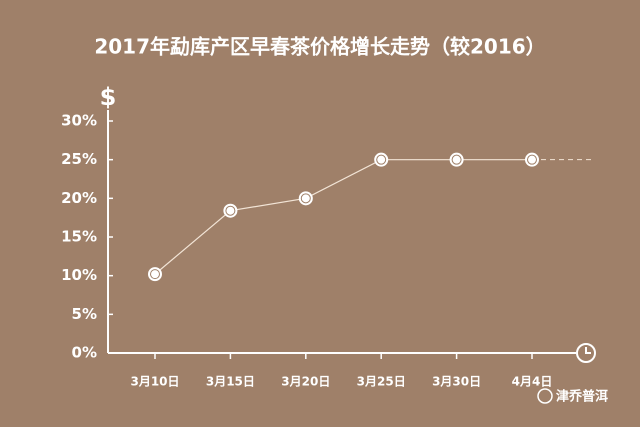 This screenshot has width=640, height=427. I want to click on x-tick-label: 3月10日, so click(154, 382).